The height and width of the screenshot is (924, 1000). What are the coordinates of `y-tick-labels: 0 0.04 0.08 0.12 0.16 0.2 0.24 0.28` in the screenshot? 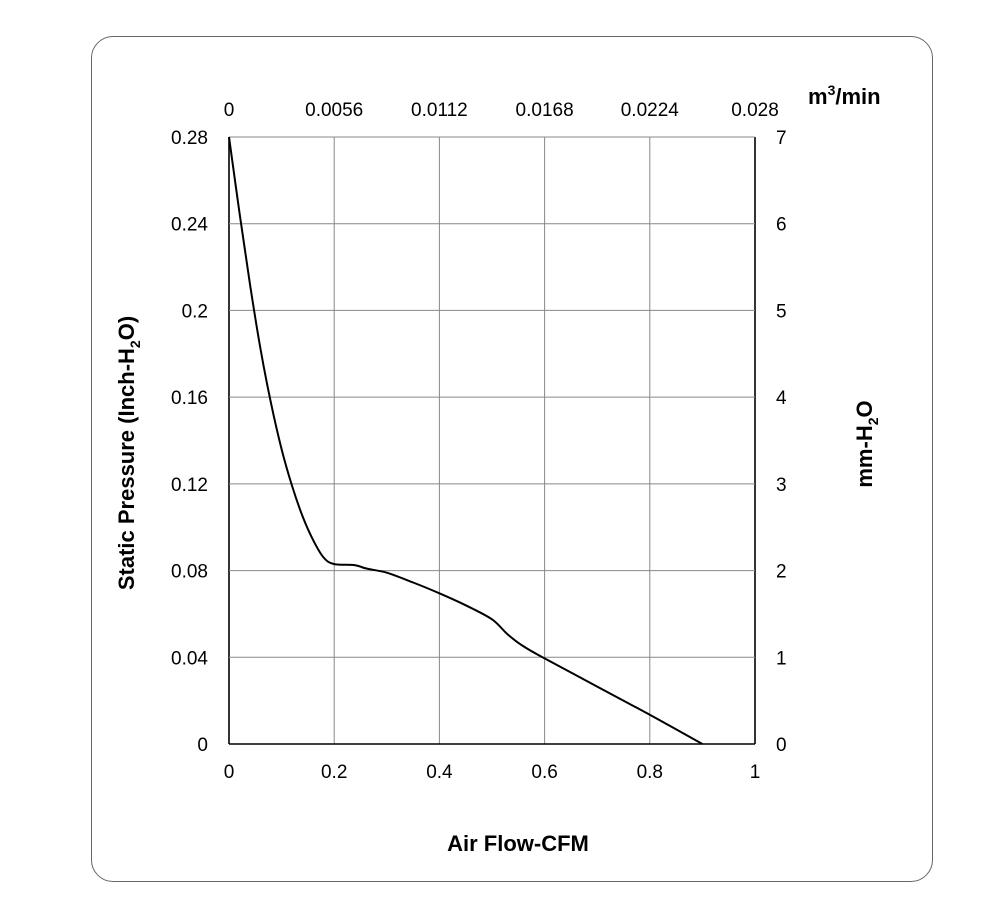 It's located at (189, 442).